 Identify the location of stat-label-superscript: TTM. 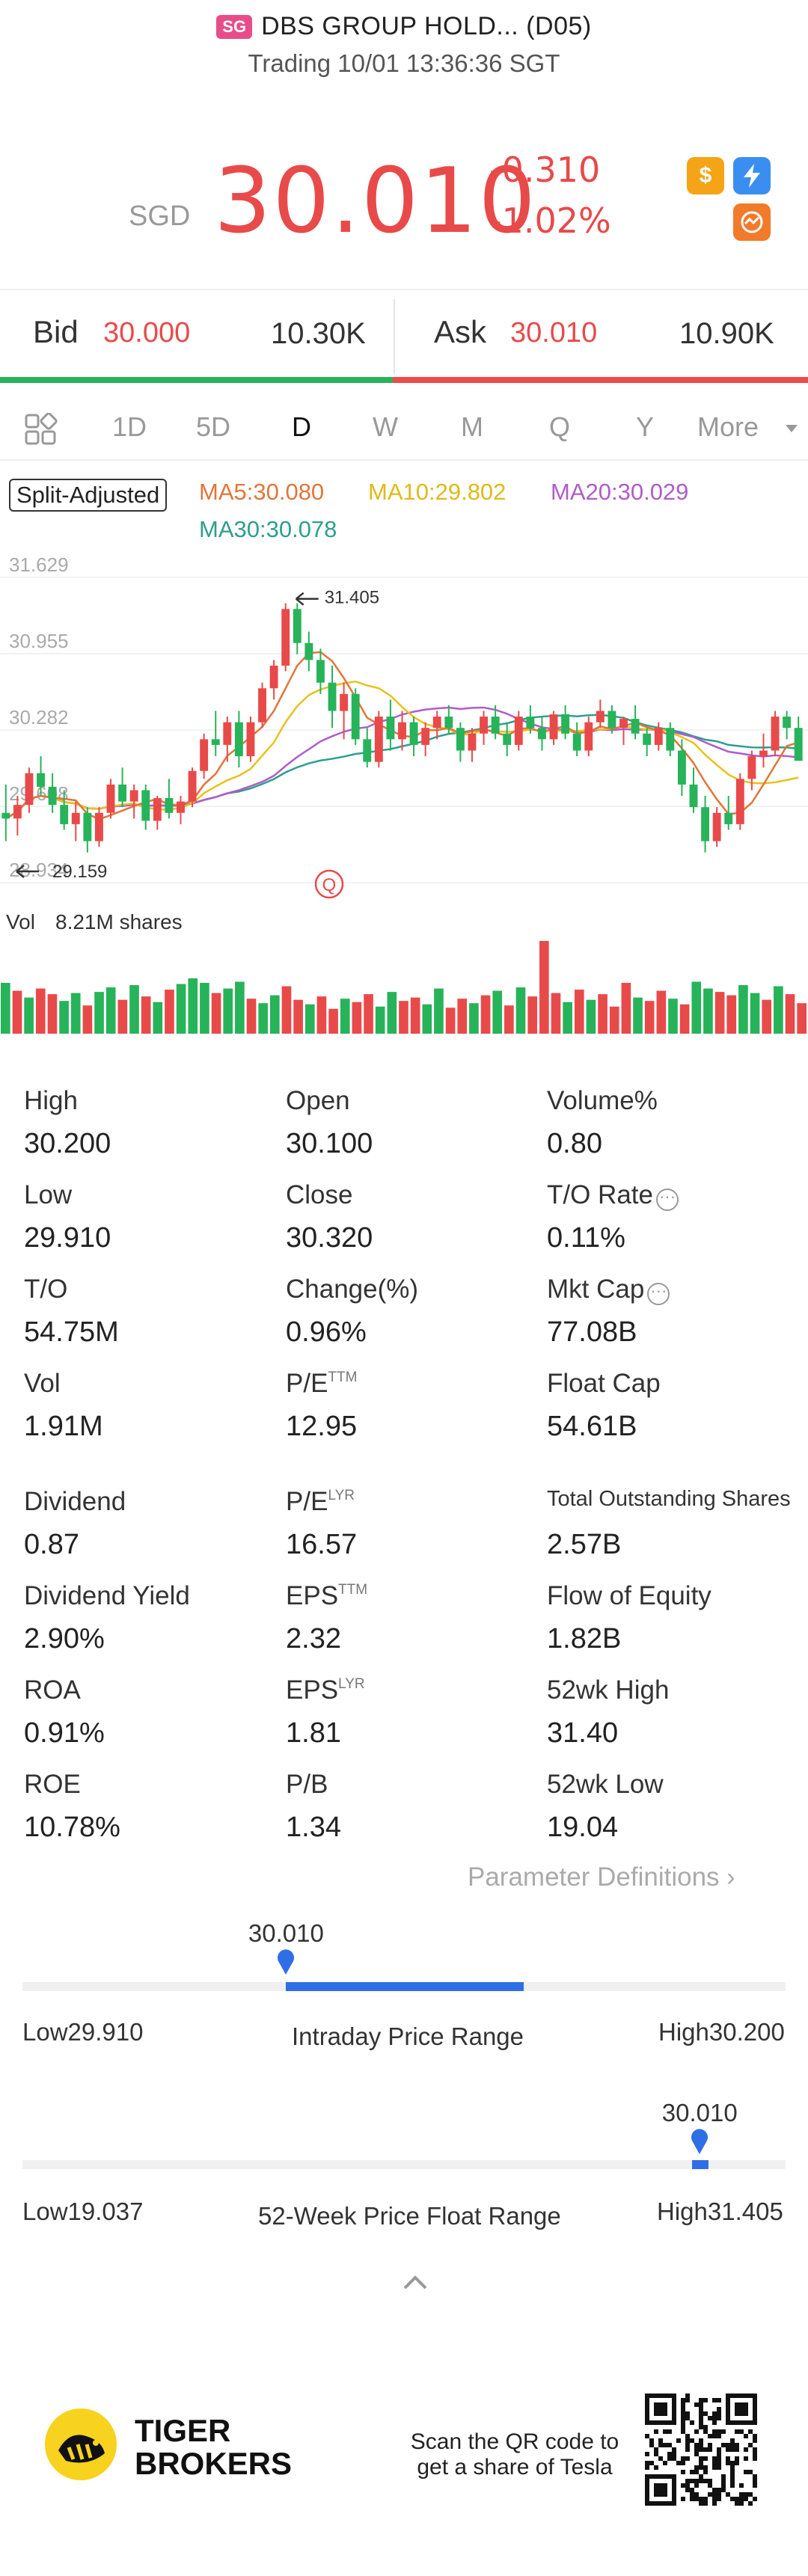
(343, 1377).